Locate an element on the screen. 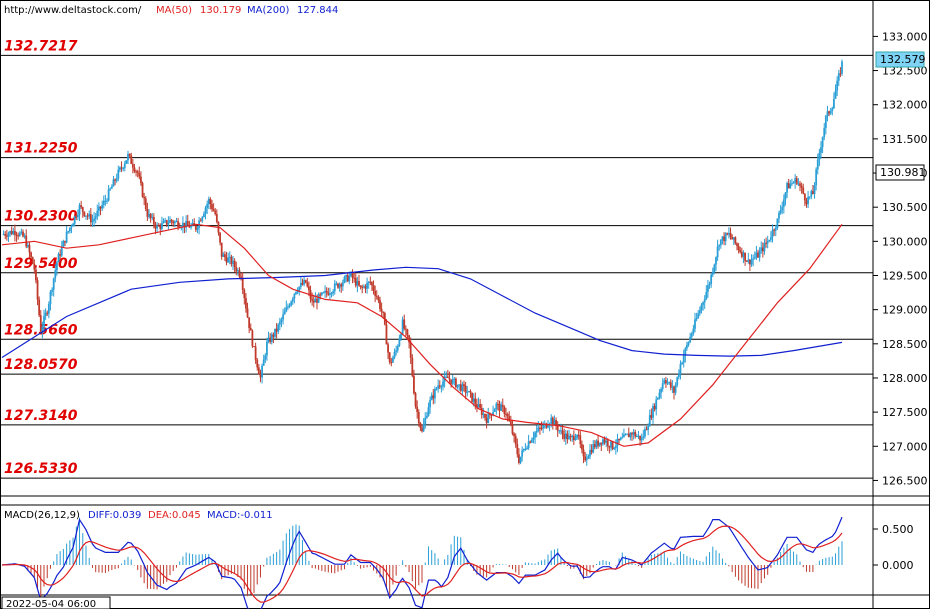 The width and height of the screenshot is (930, 609). price-tick-label: 130.500 is located at coordinates (905, 207).